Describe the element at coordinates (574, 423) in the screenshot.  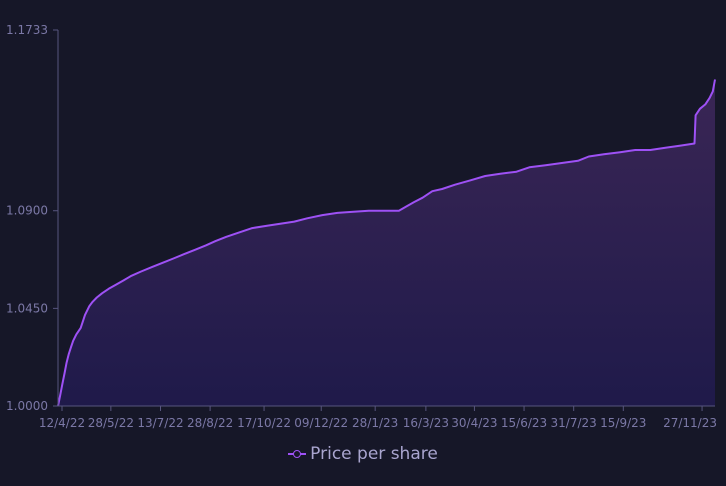
I see `x-tick-label: 31/7/23` at that location.